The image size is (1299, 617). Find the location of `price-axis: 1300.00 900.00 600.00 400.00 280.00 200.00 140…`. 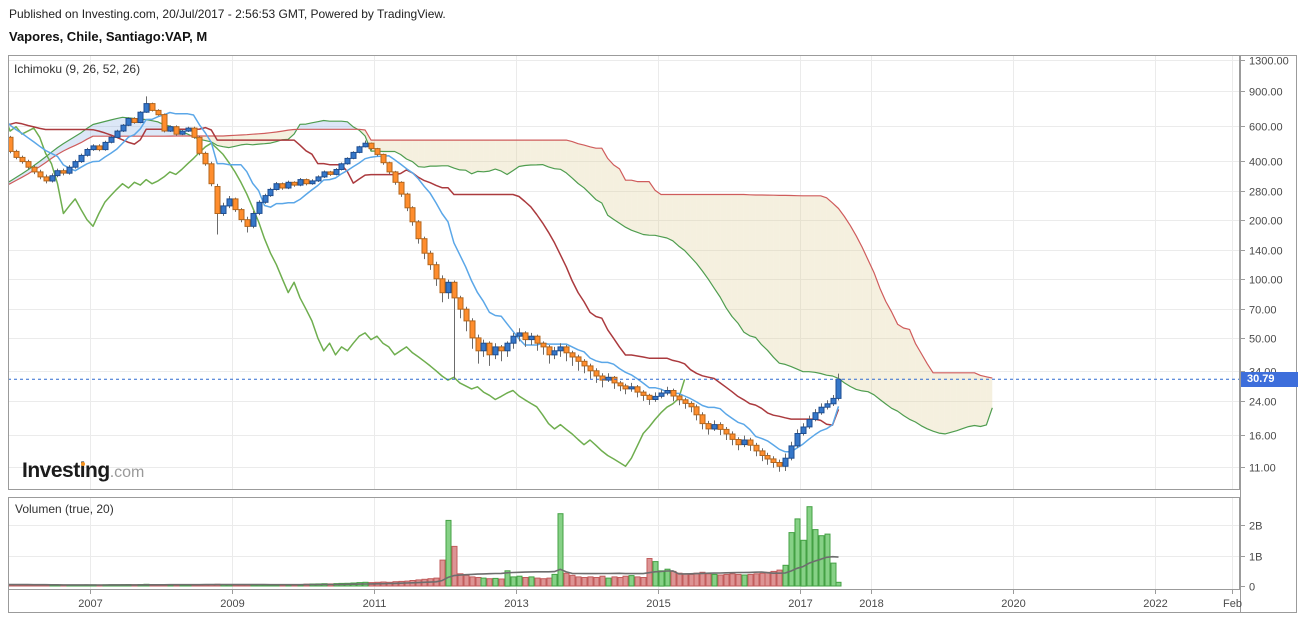

price-axis: 1300.00 900.00 600.00 400.00 280.00 200.00 140… is located at coordinates (1264, 265).